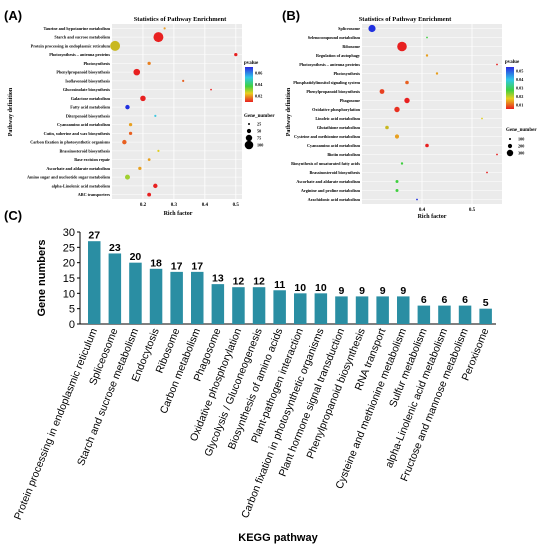 The width and height of the screenshot is (550, 549). I want to click on bar-value-label: 5, so click(486, 303).